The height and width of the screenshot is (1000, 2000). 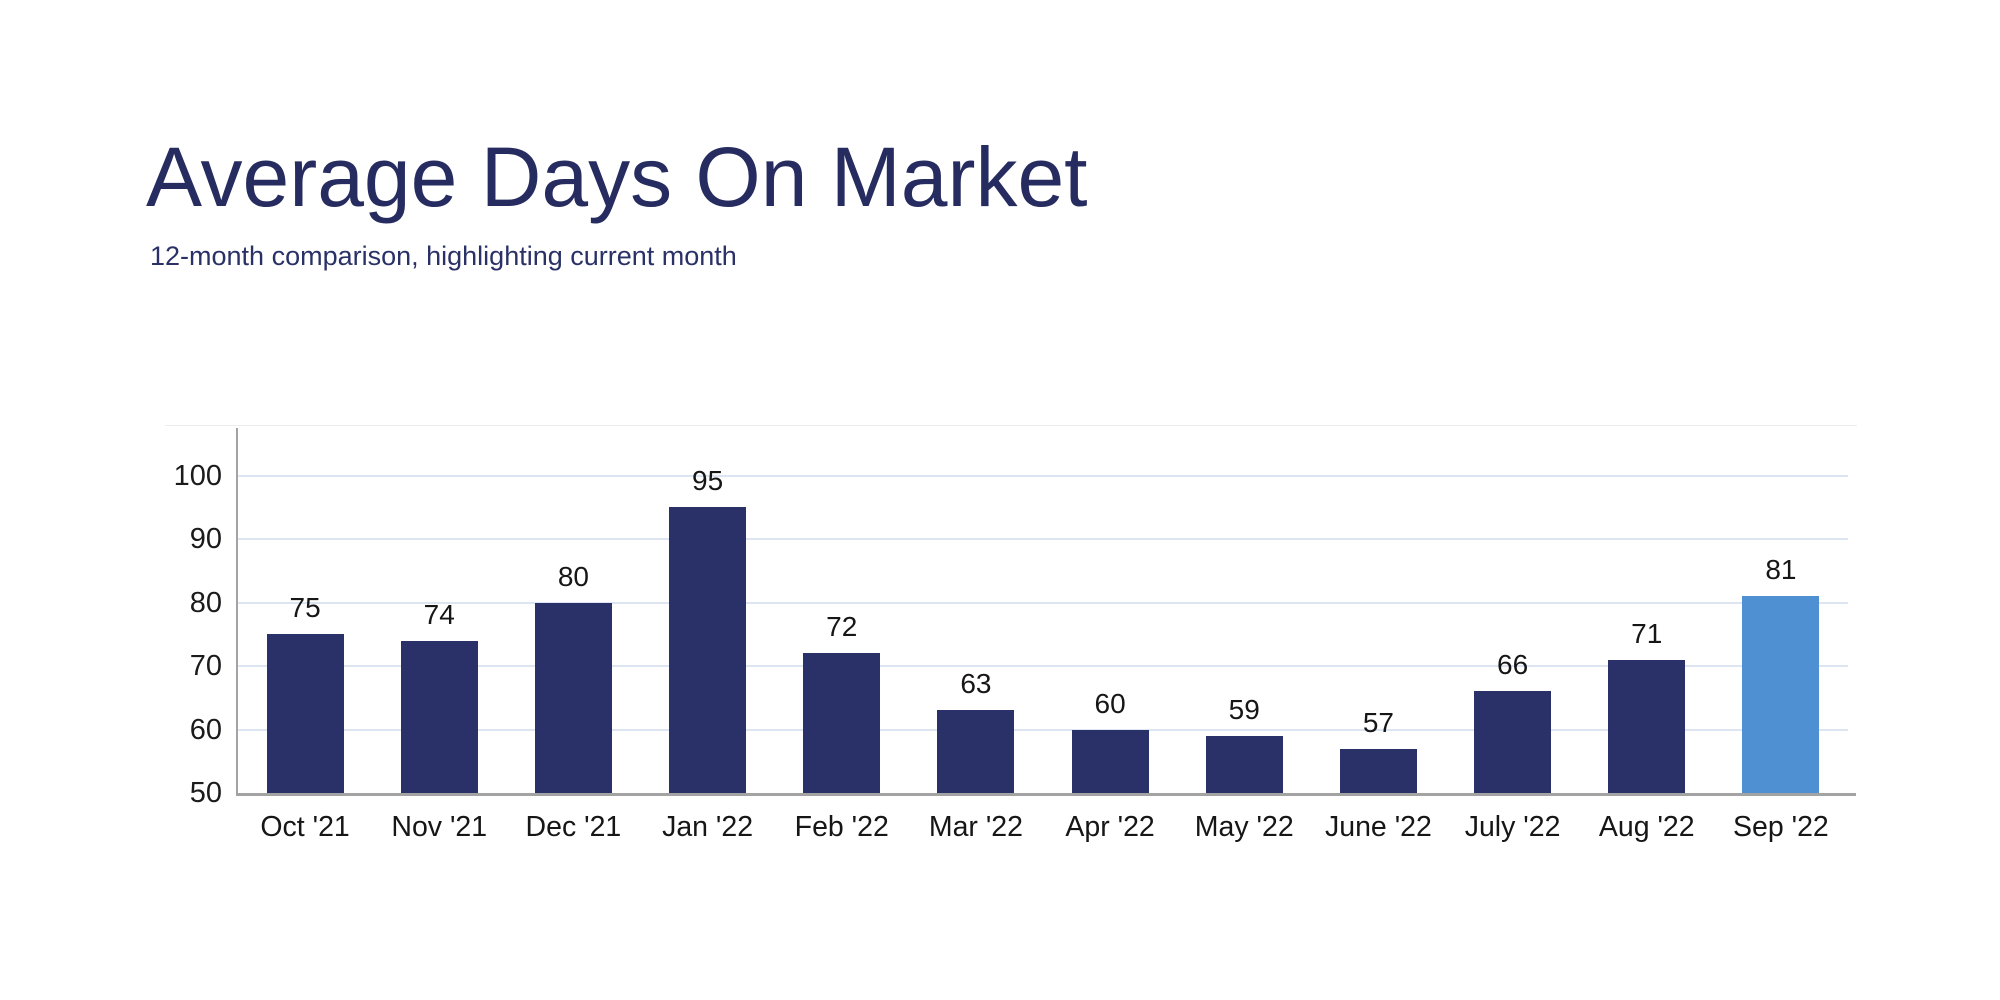 What do you see at coordinates (1043, 539) in the screenshot?
I see `gridline-y90` at bounding box center [1043, 539].